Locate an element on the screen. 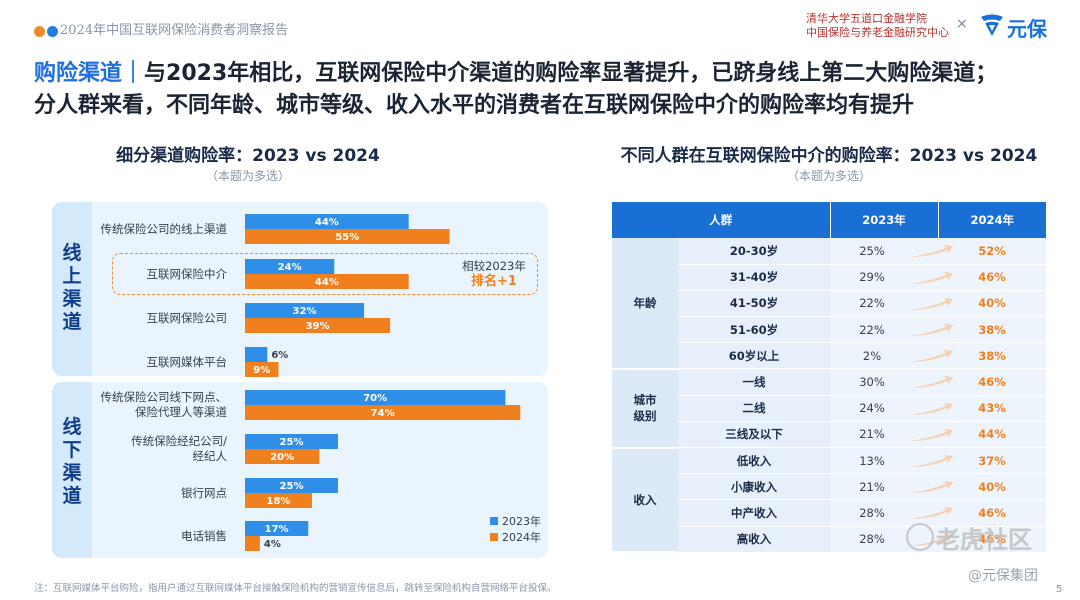  category-label: 互联网媒体平台 is located at coordinates (187, 361).